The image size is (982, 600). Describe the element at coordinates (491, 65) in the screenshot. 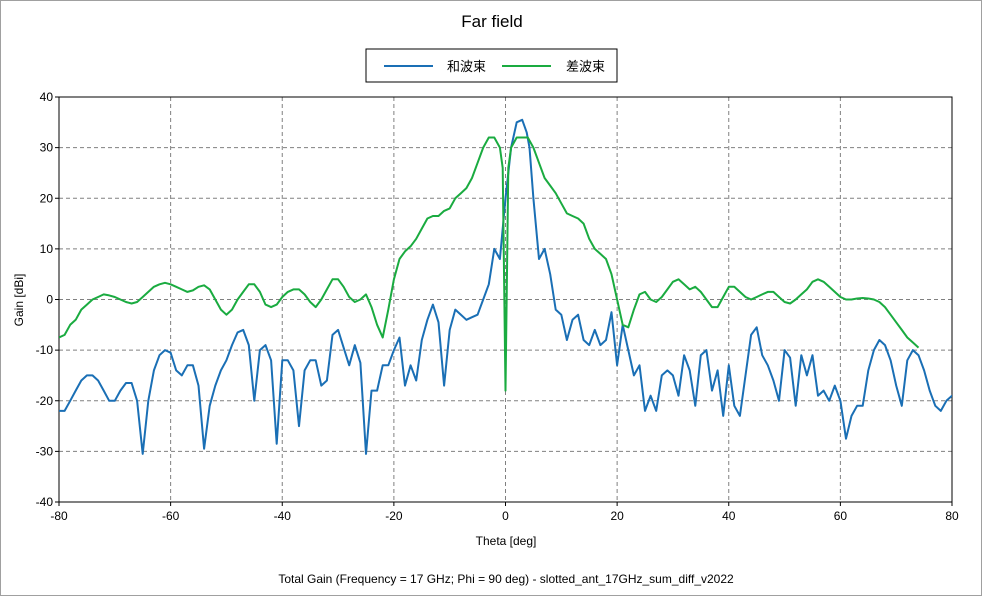

I see `legend: 和波束 差波束` at that location.